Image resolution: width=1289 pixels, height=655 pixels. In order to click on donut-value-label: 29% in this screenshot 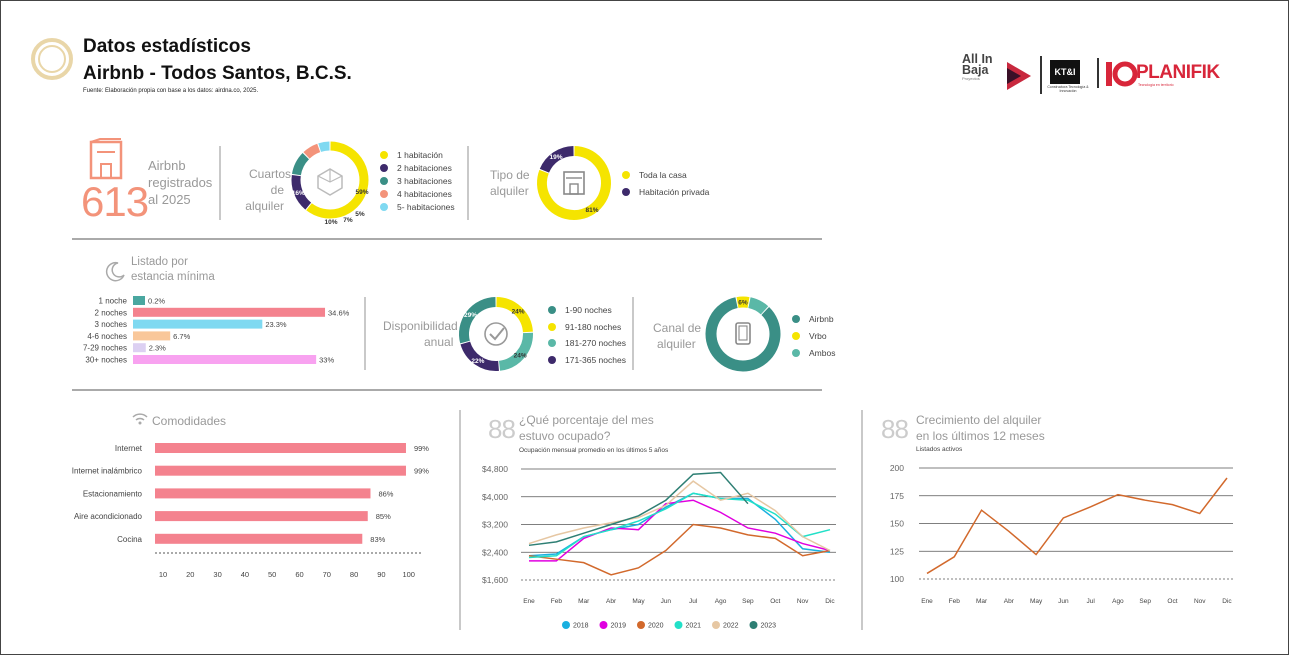, I will do `click(470, 315)`.